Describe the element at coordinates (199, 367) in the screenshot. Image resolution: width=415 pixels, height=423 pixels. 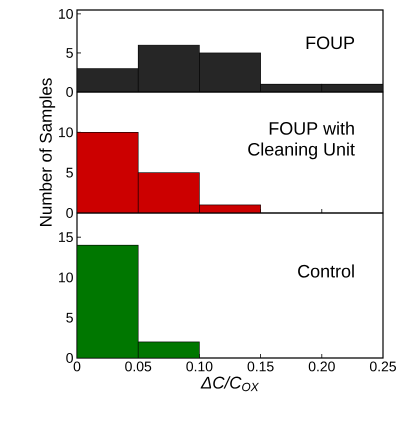
I see `x-tick-label: 0.10` at that location.